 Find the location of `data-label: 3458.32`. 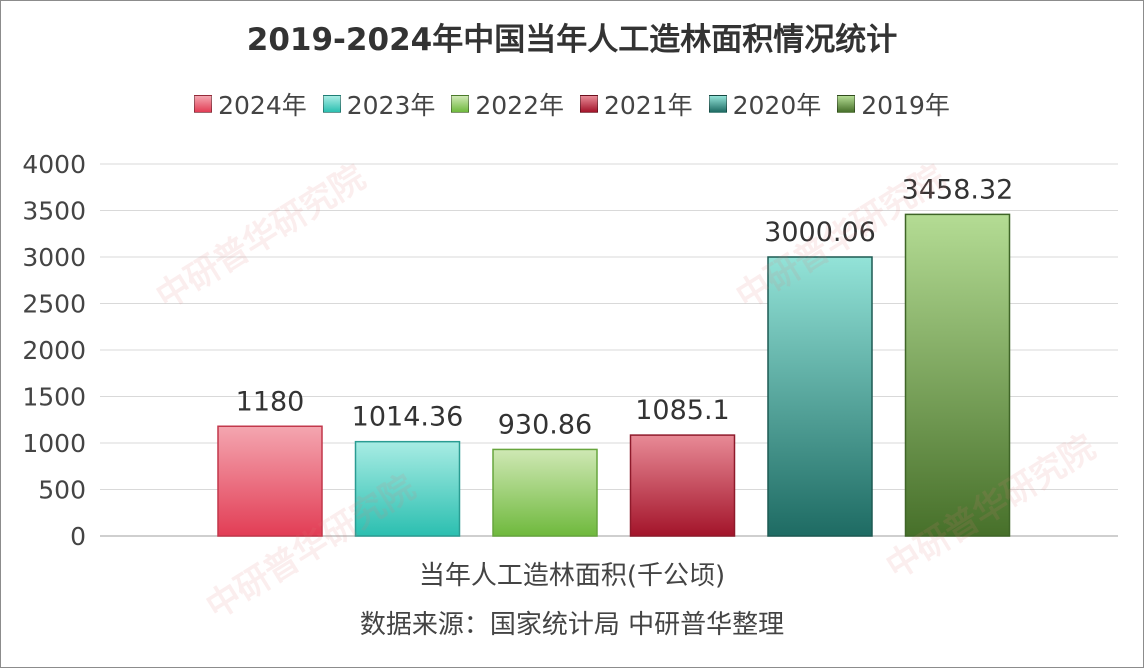

data-label: 3458.32 is located at coordinates (958, 189).